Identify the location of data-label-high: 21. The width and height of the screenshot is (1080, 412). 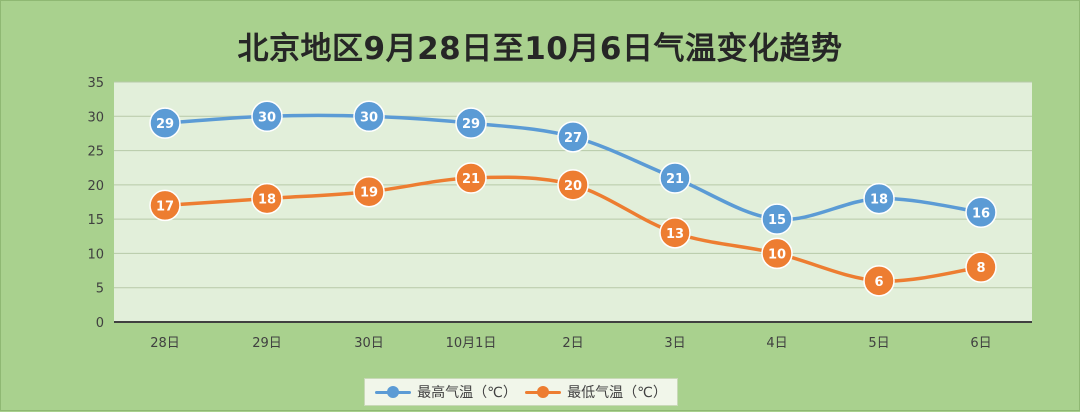
(675, 179).